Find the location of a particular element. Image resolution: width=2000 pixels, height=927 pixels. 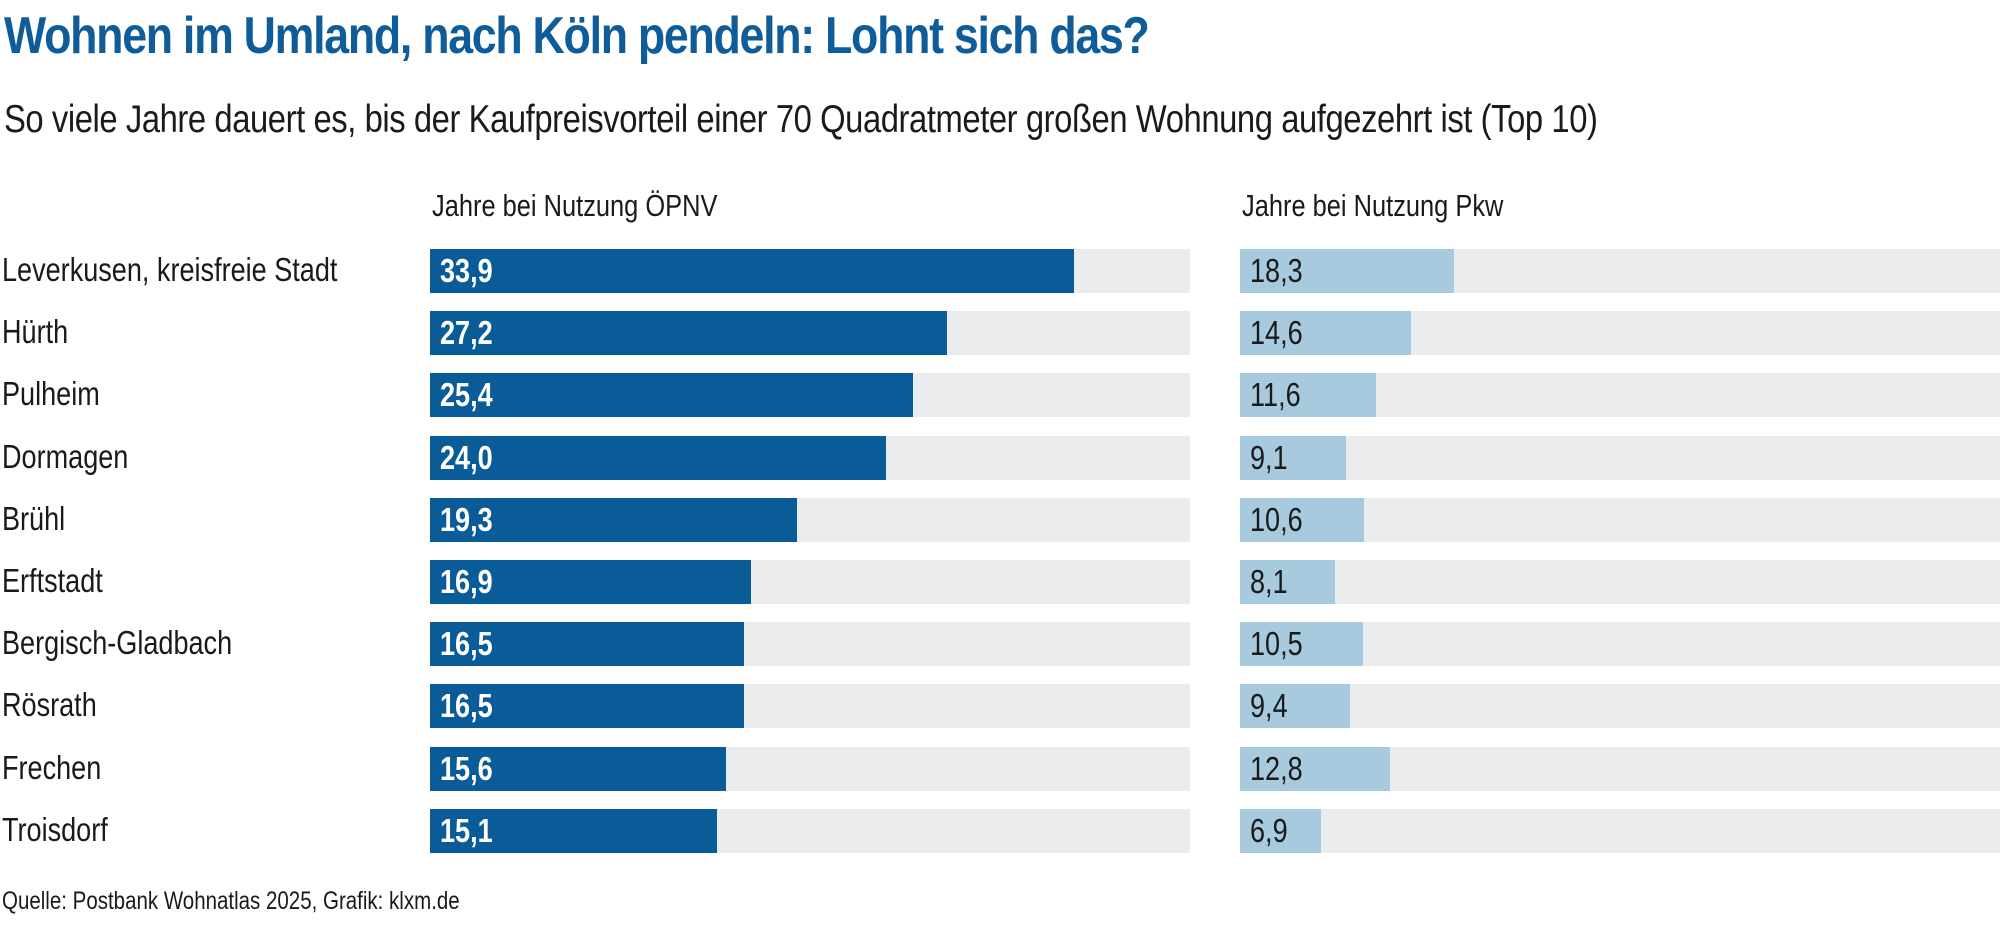

data-label: 14,6 is located at coordinates (1276, 333).